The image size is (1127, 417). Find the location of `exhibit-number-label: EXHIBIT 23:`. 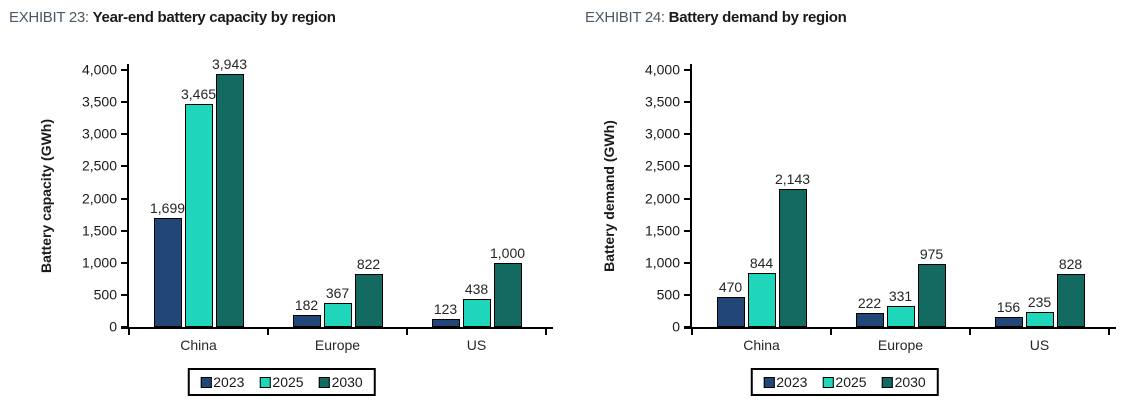

exhibit-number-label: EXHIBIT 23: is located at coordinates (49, 17).